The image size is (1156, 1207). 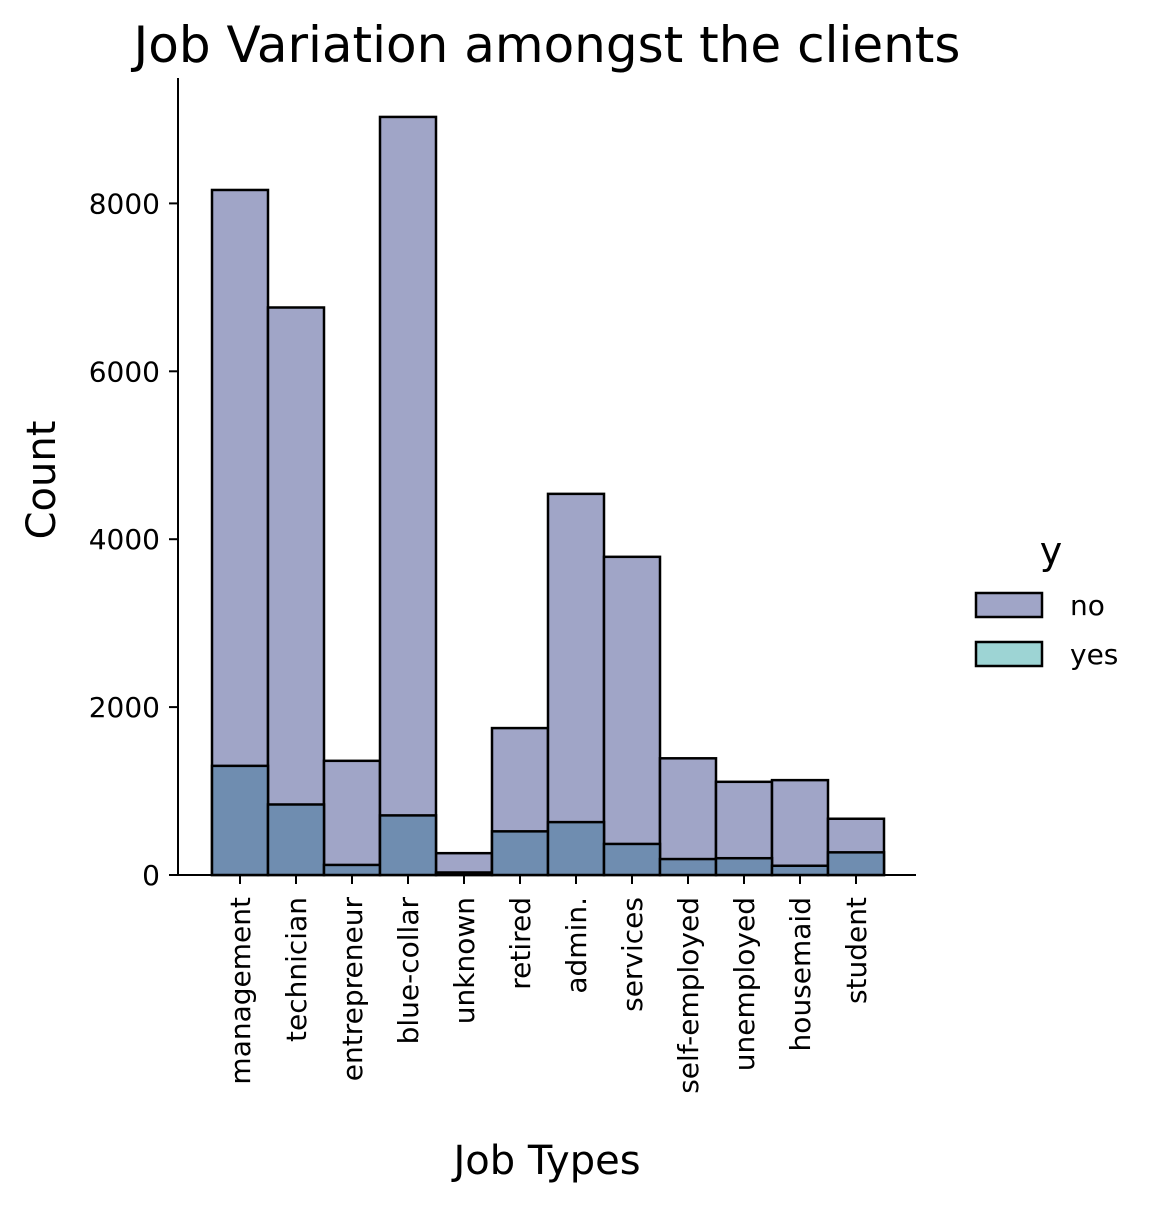 I want to click on y-tick-label: 4000, so click(x=124, y=539).